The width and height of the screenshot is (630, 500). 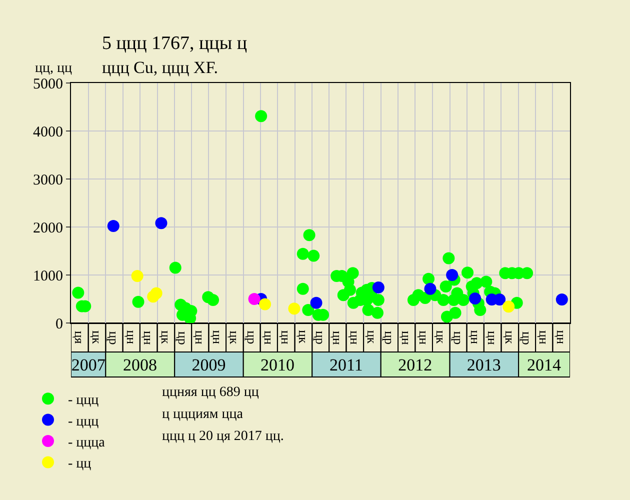 What do you see at coordinates (203, 414) in the screenshot?
I see `text: ц ццциям цца` at bounding box center [203, 414].